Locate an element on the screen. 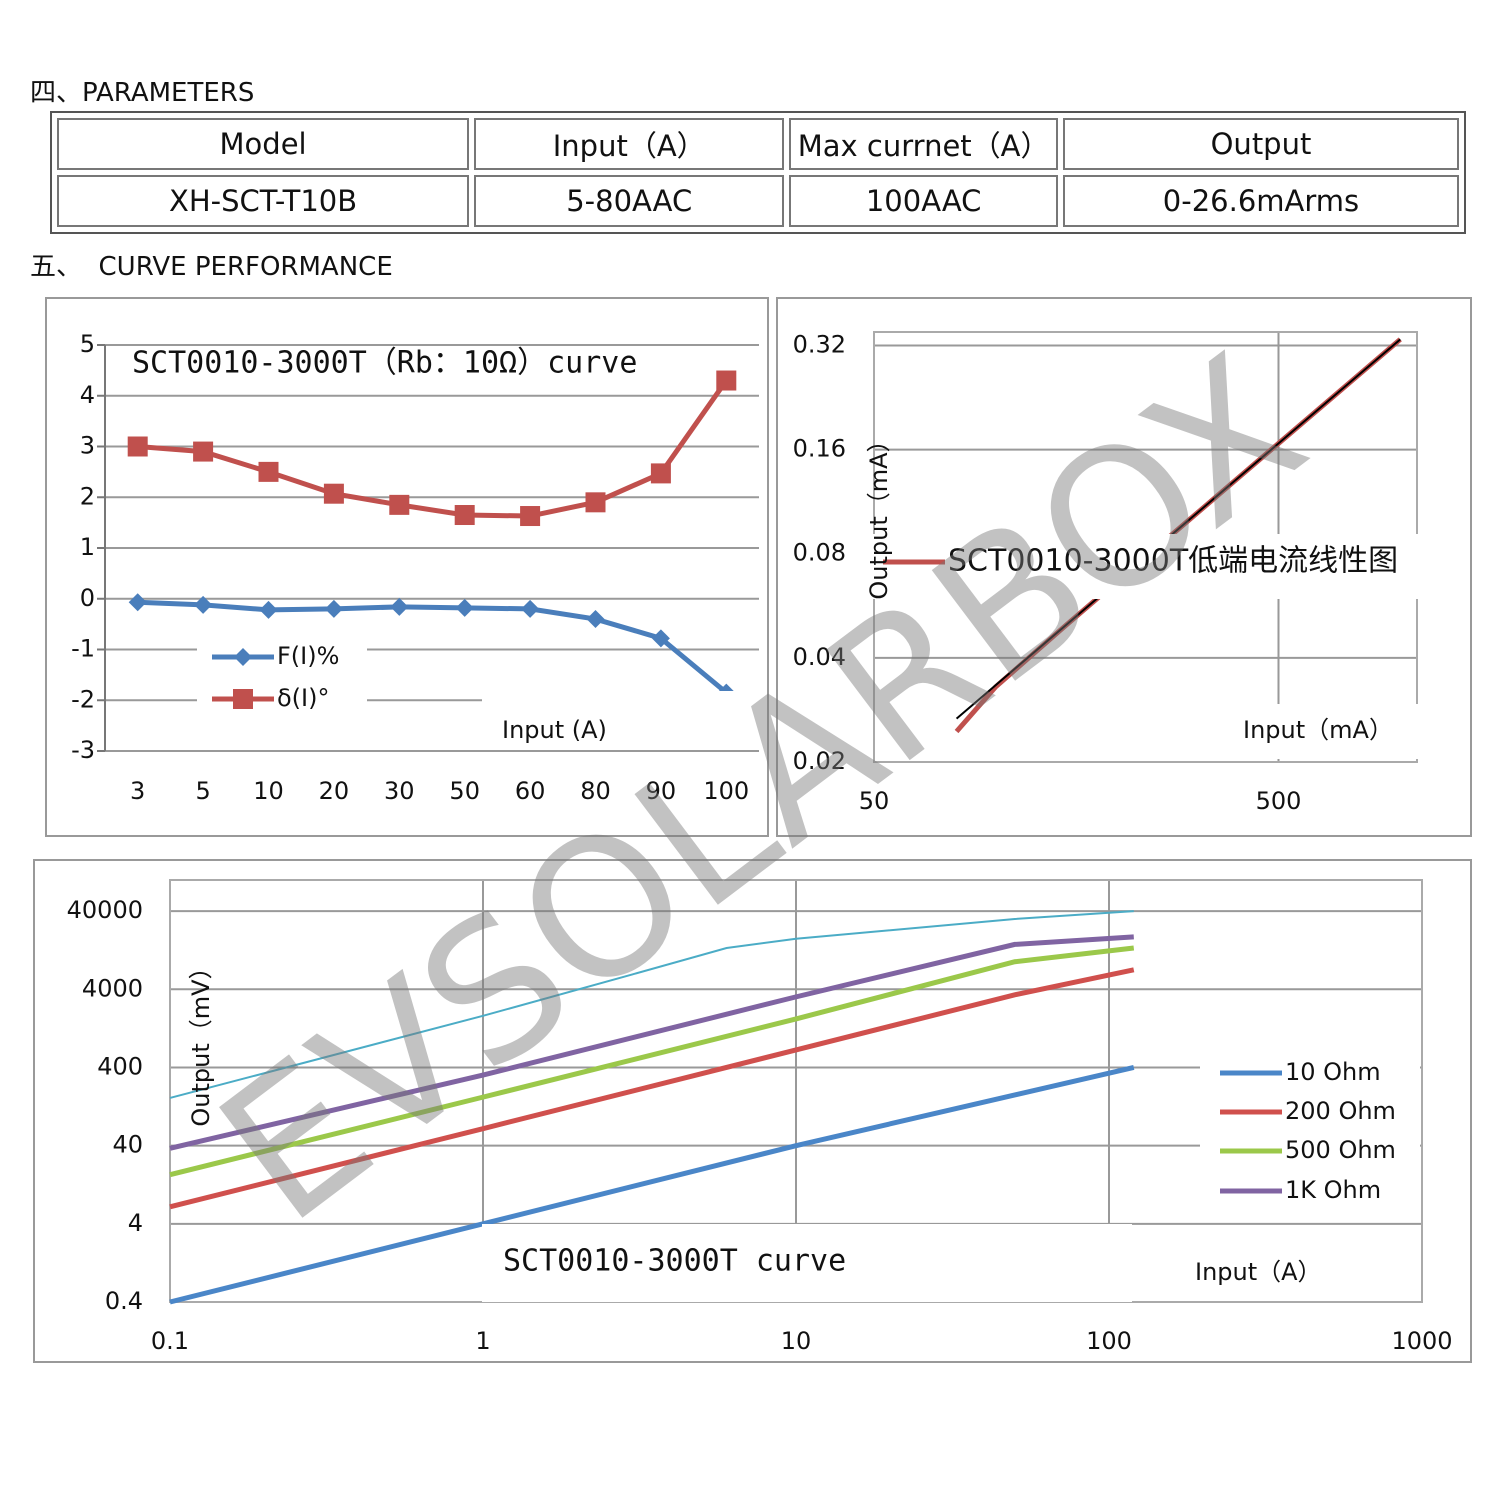  header-cell: Model is located at coordinates (263, 144).